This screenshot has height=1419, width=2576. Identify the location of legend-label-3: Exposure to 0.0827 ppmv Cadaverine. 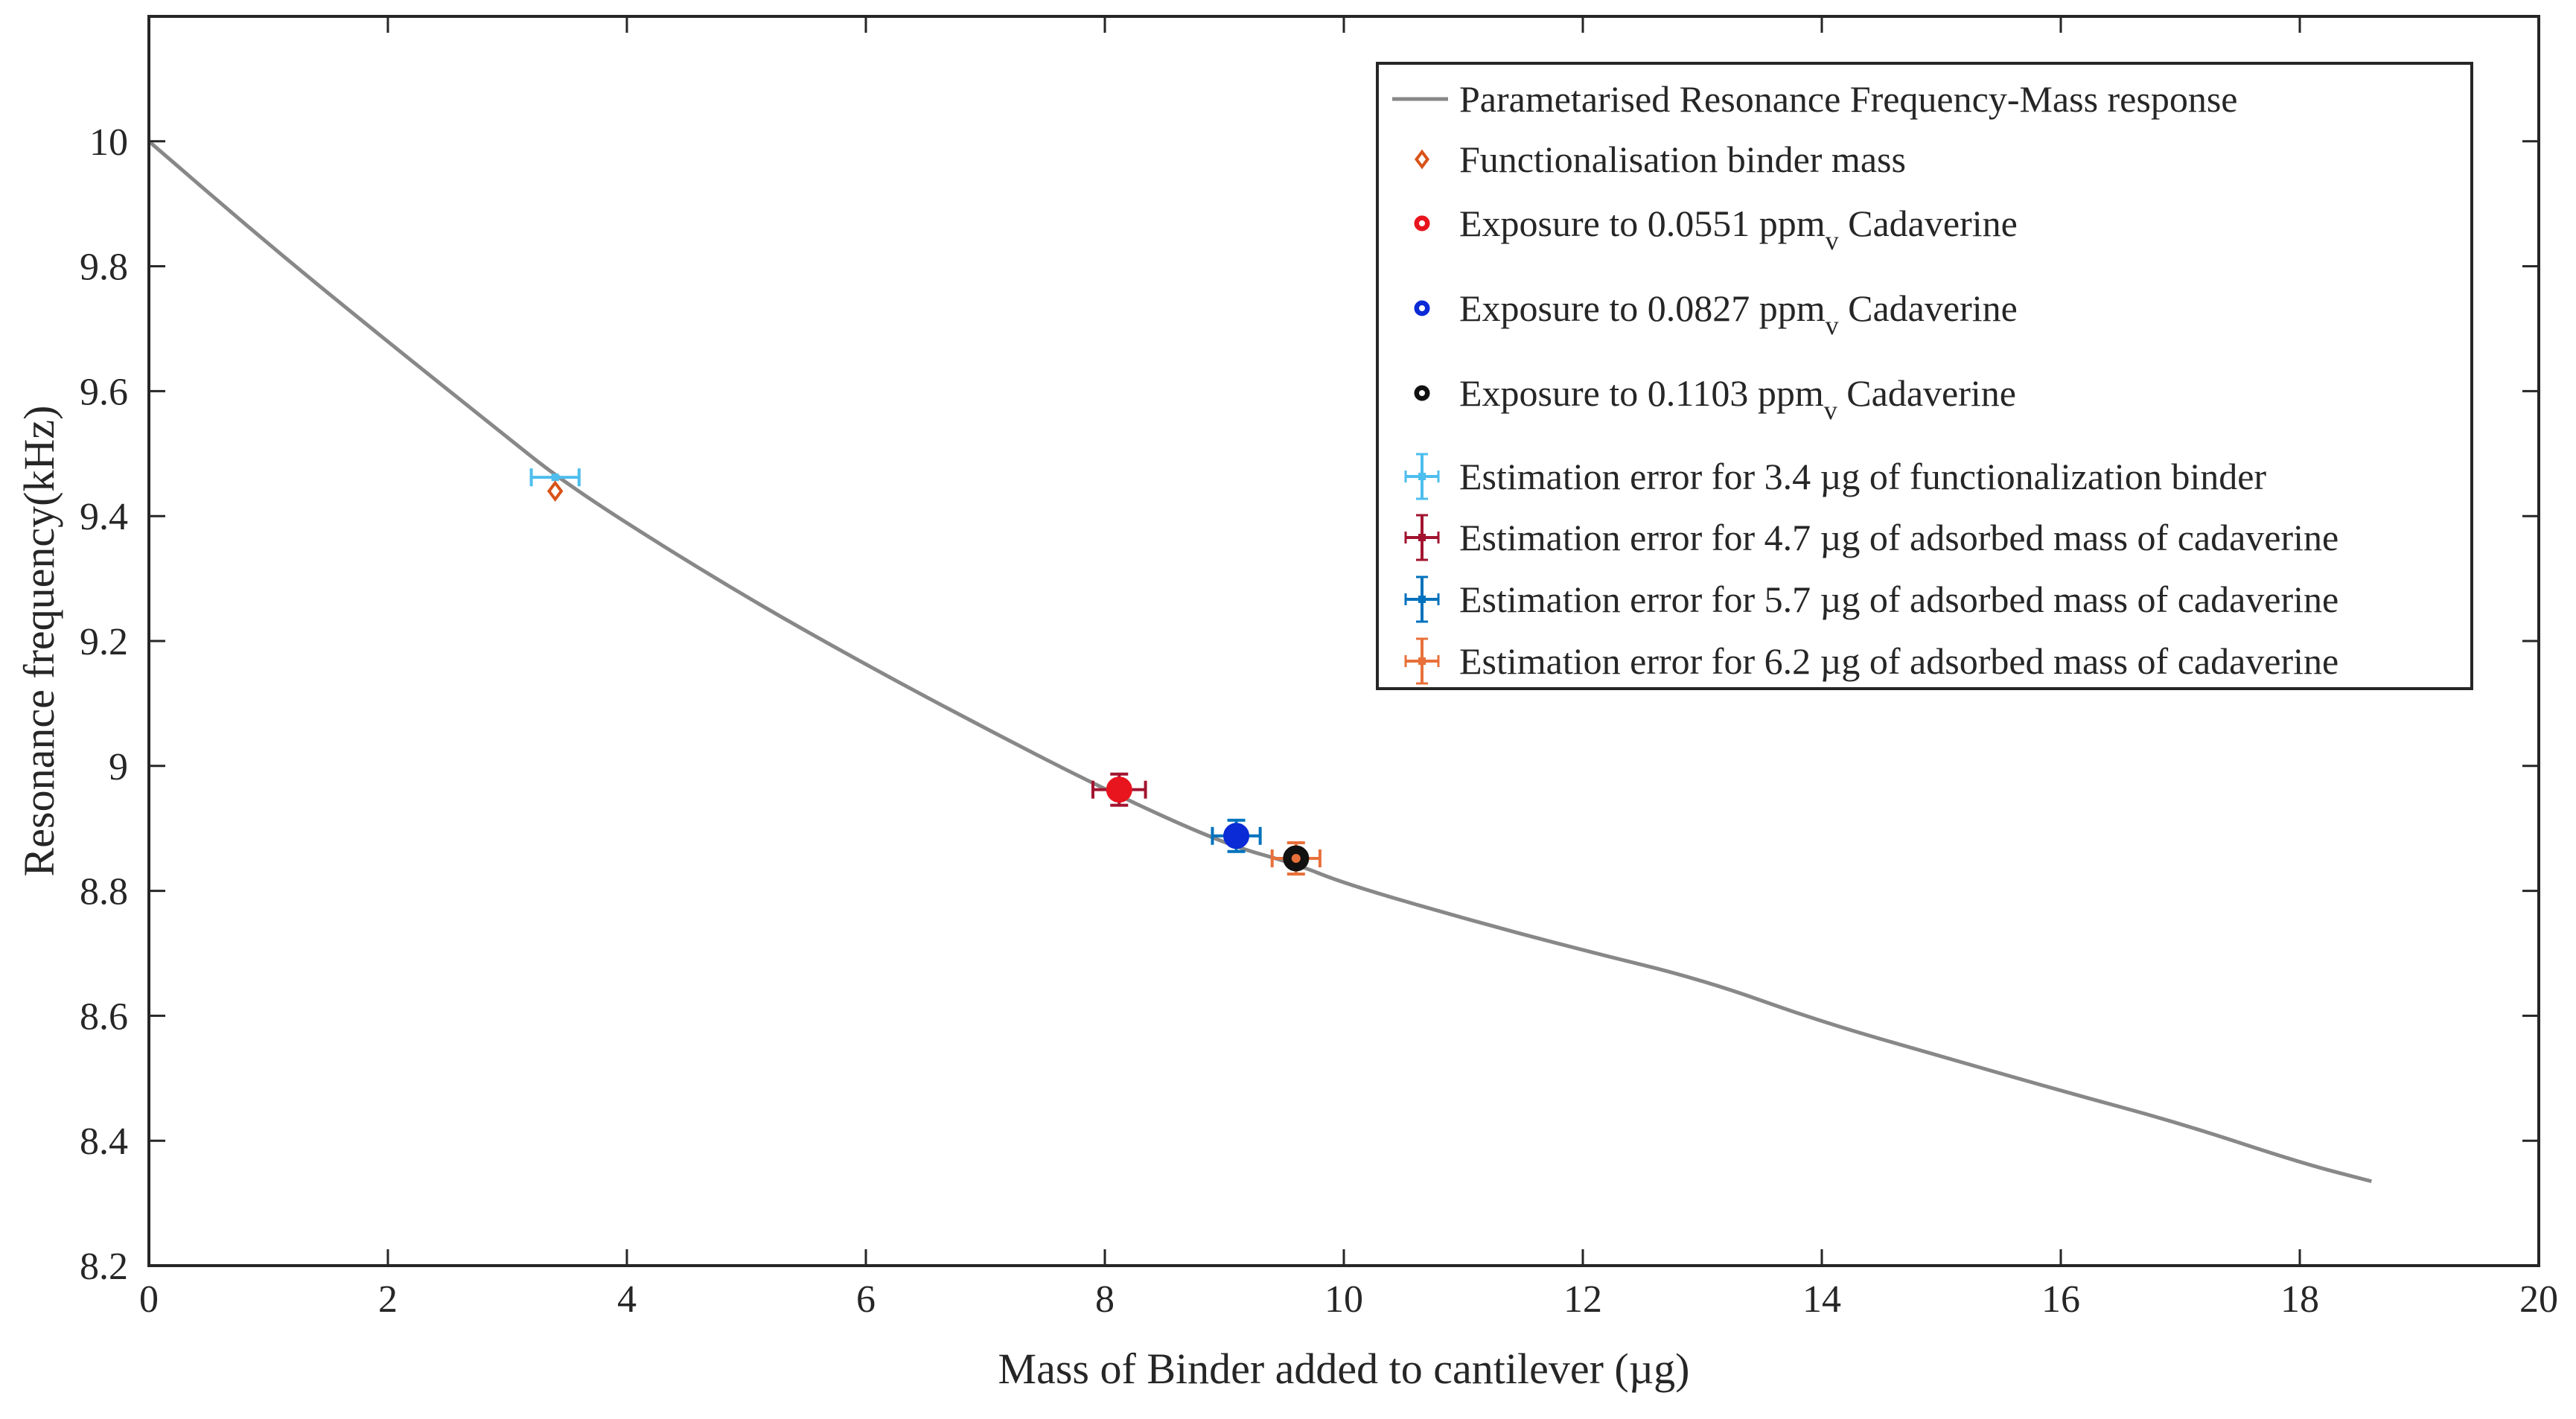
(1738, 313).